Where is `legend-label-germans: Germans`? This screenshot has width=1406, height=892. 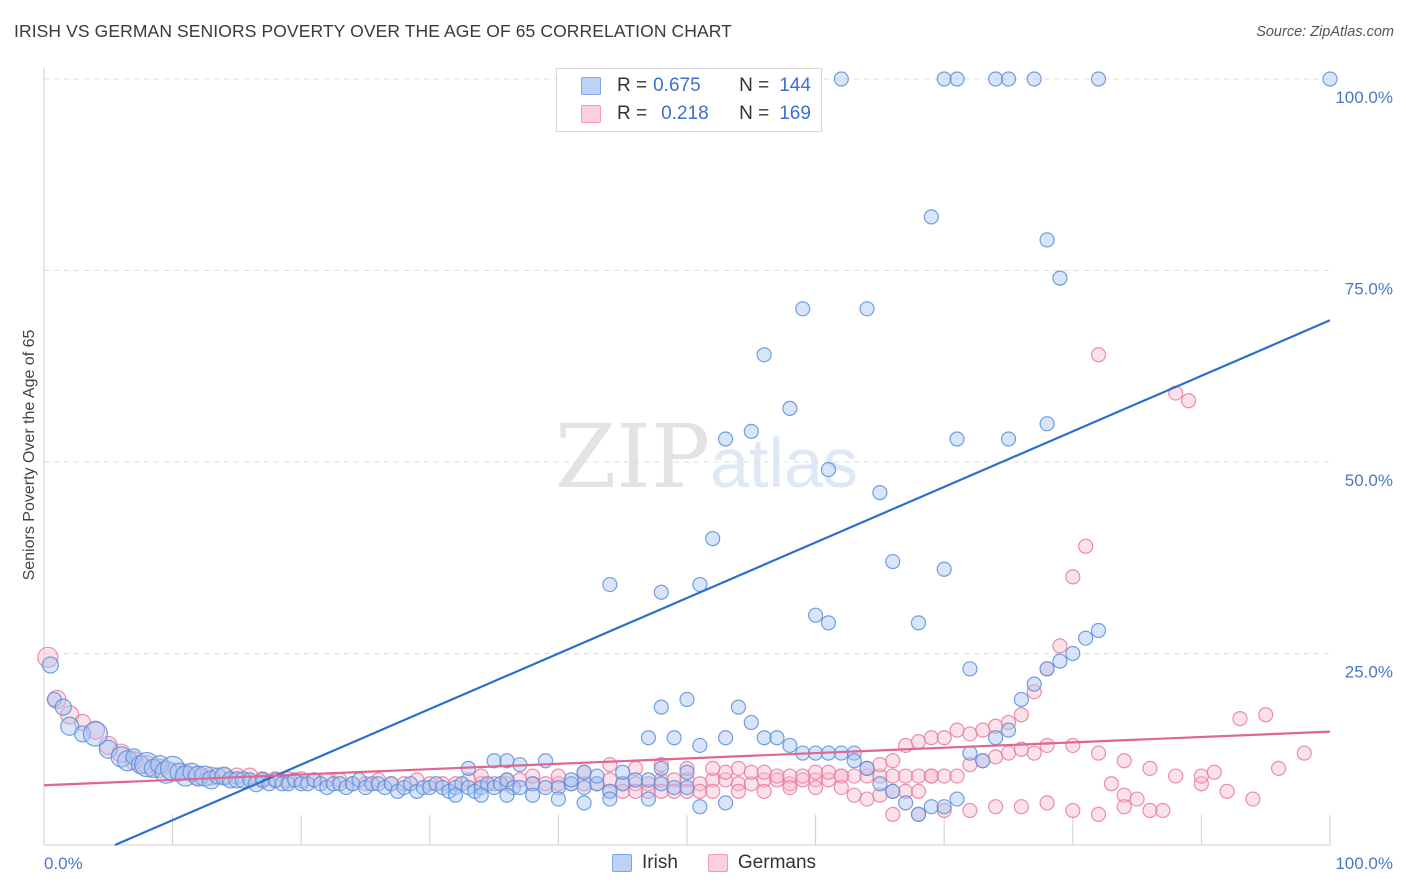 legend-label-germans: Germans is located at coordinates (777, 862).